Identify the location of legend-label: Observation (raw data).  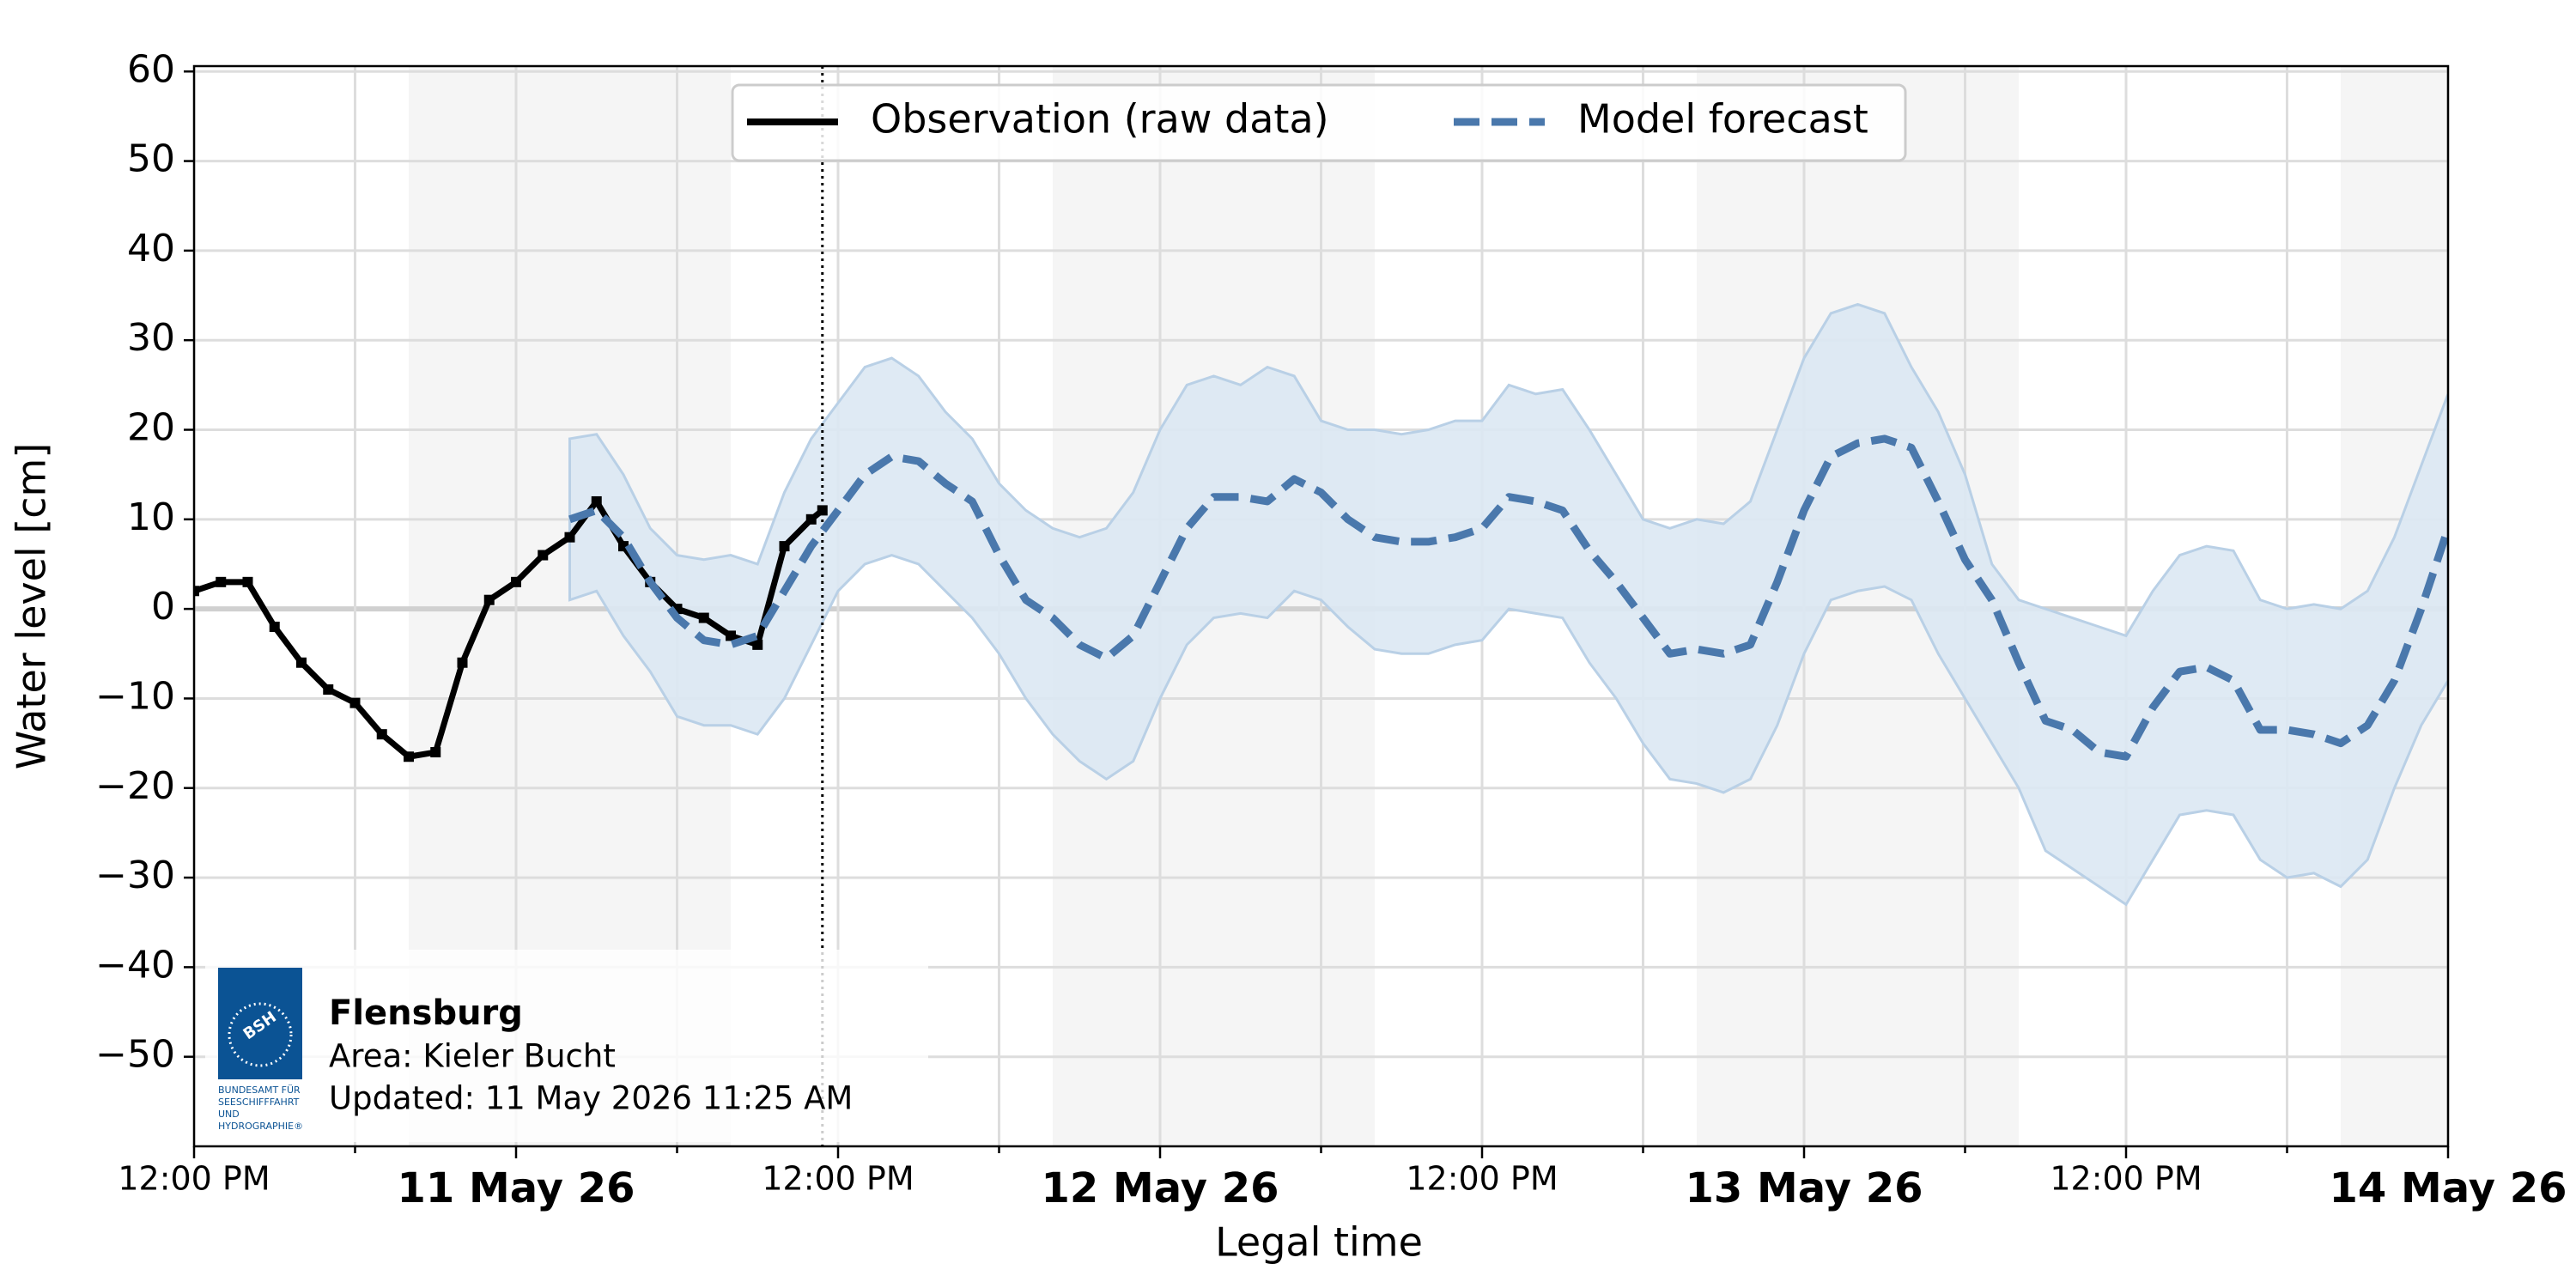
(1100, 119).